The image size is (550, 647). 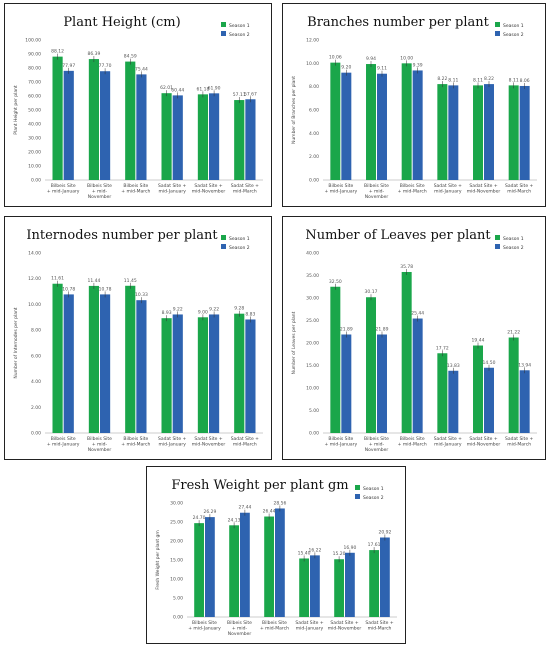 What do you see at coordinates (178, 618) in the screenshot?
I see `y-tick-label: 0.00` at bounding box center [178, 618].